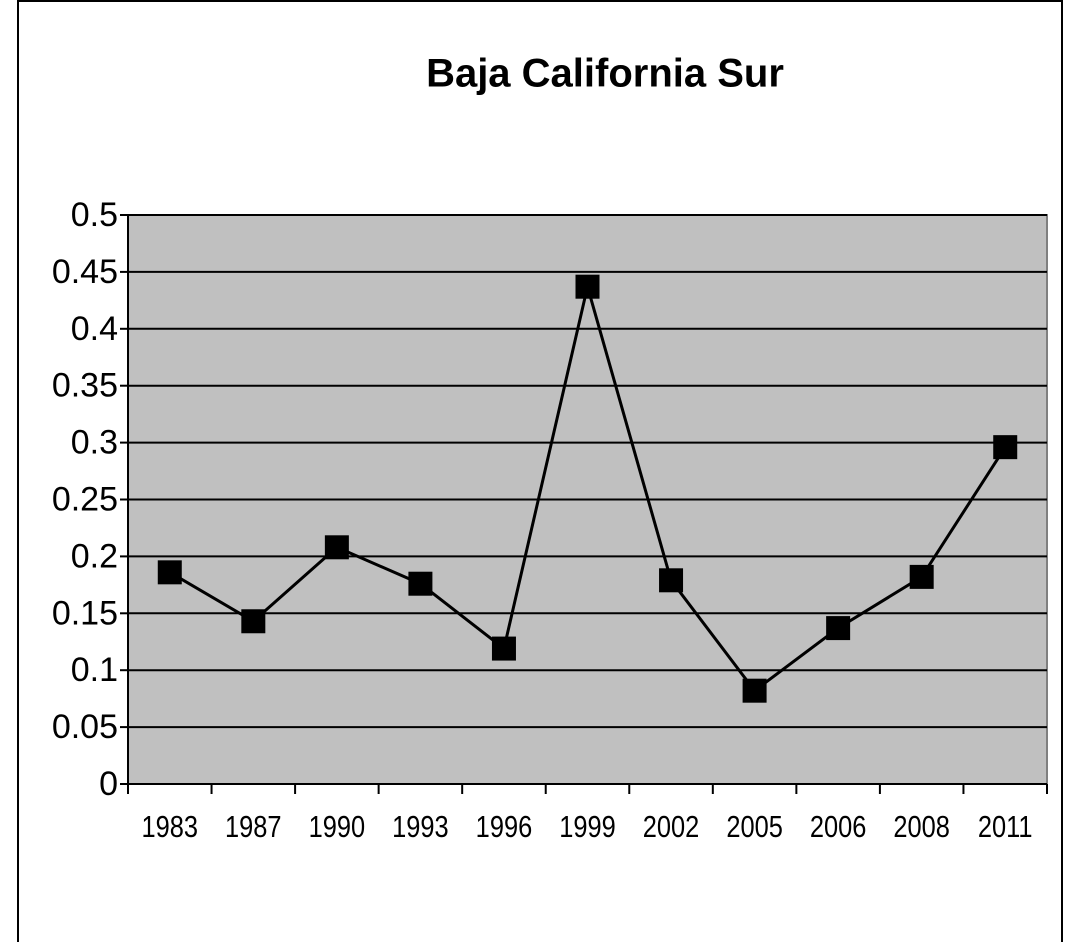 The height and width of the screenshot is (942, 1066). What do you see at coordinates (85, 386) in the screenshot?
I see `y-tick-label: 0.35` at bounding box center [85, 386].